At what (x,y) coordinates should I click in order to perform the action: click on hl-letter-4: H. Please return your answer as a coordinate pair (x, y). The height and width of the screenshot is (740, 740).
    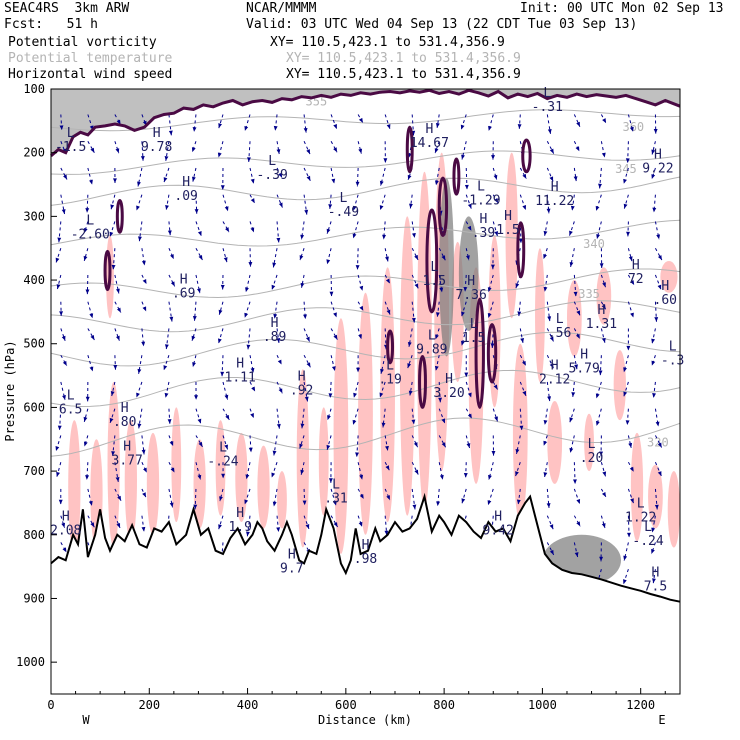
    Looking at the image, I should click on (658, 155).